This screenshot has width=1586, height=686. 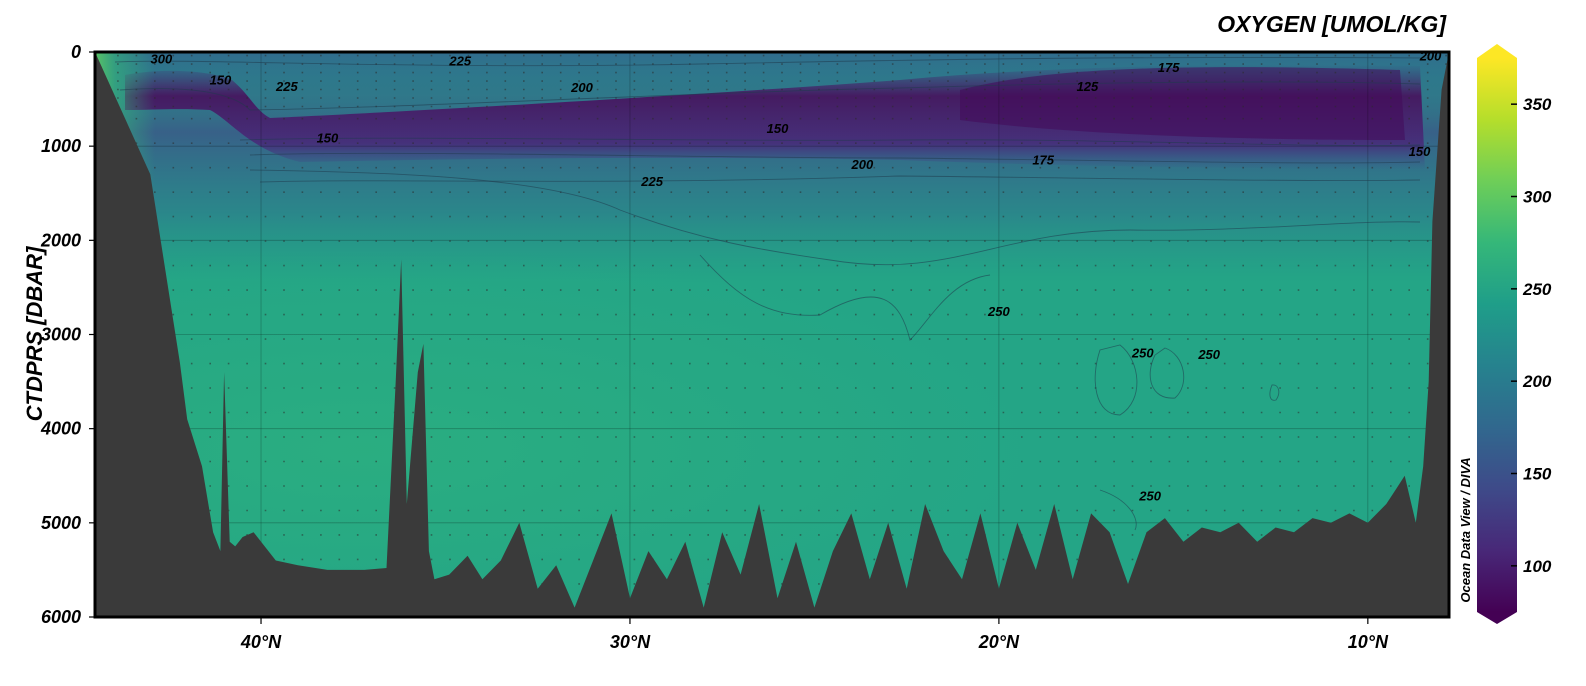 I want to click on x-axis: 40°N 30°N 20°N 10°N, so click(x=814, y=634).